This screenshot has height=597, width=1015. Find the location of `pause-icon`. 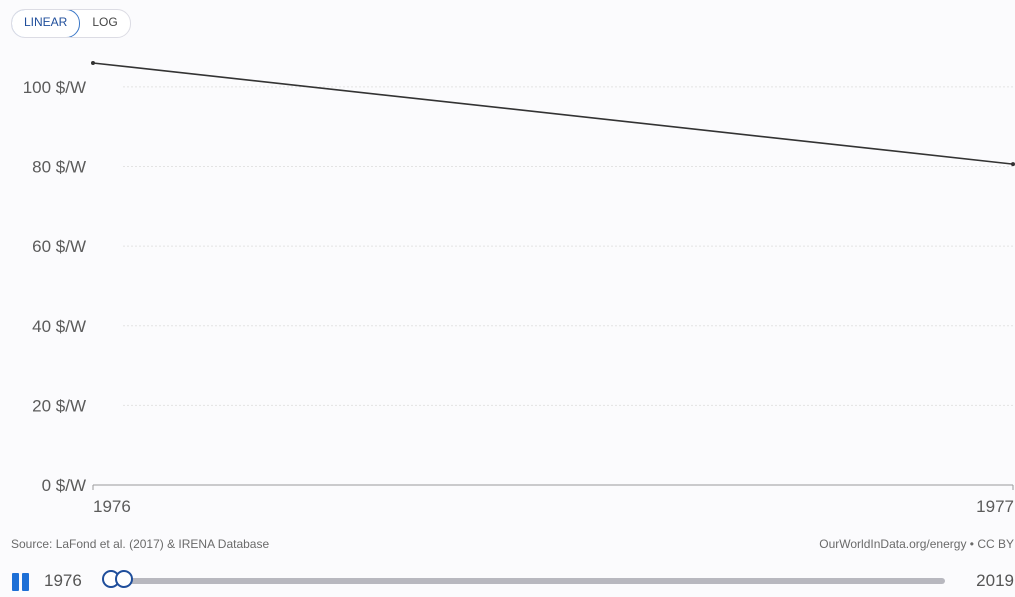

pause-icon is located at coordinates (21, 582).